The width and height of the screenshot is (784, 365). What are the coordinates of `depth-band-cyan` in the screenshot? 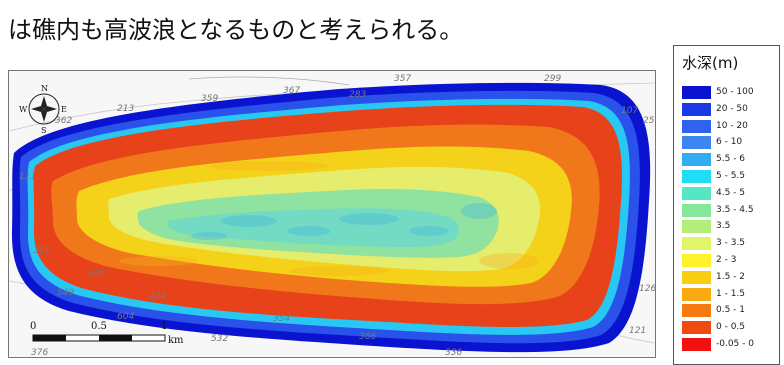 It's located at (313, 227).